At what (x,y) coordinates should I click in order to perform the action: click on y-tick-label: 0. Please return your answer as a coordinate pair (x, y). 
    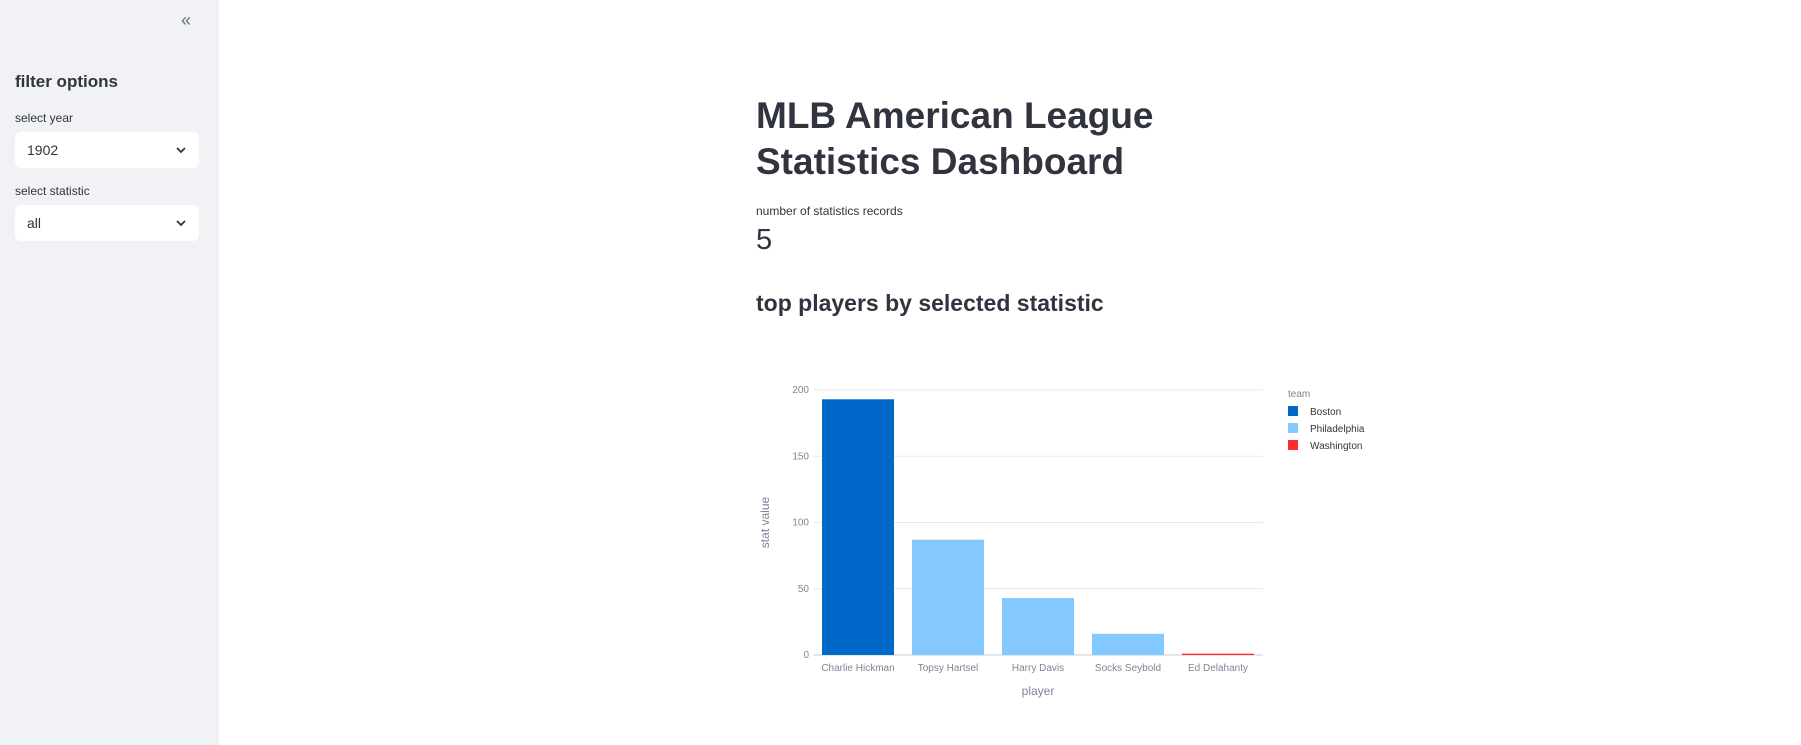
    Looking at the image, I should click on (806, 655).